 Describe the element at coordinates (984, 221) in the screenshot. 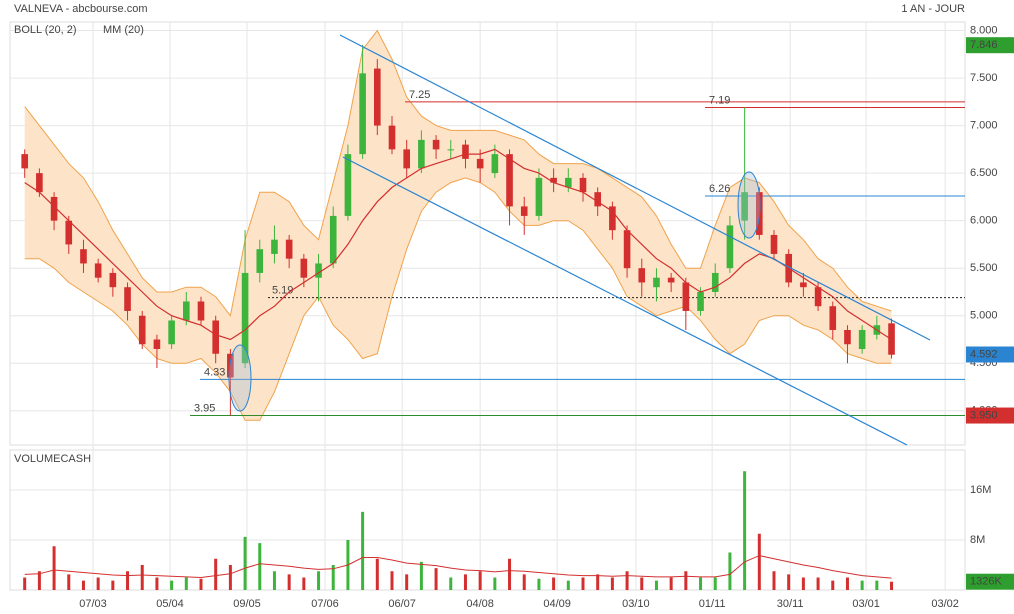

I see `y-tick-label: 6.000` at that location.